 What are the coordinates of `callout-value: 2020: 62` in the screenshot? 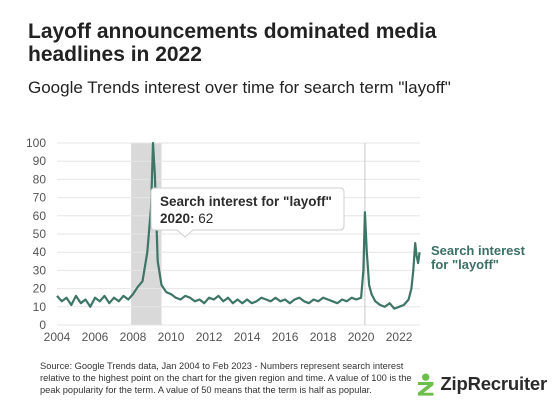 It's located at (186, 218).